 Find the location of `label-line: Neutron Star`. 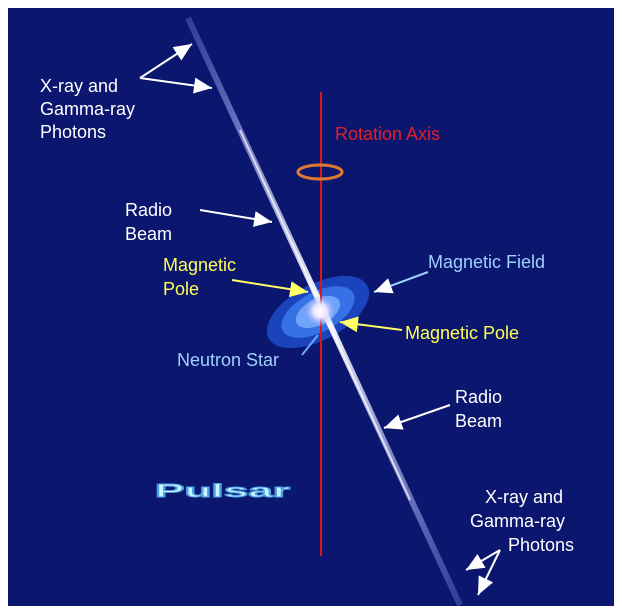

label-line: Neutron Star is located at coordinates (228, 360).